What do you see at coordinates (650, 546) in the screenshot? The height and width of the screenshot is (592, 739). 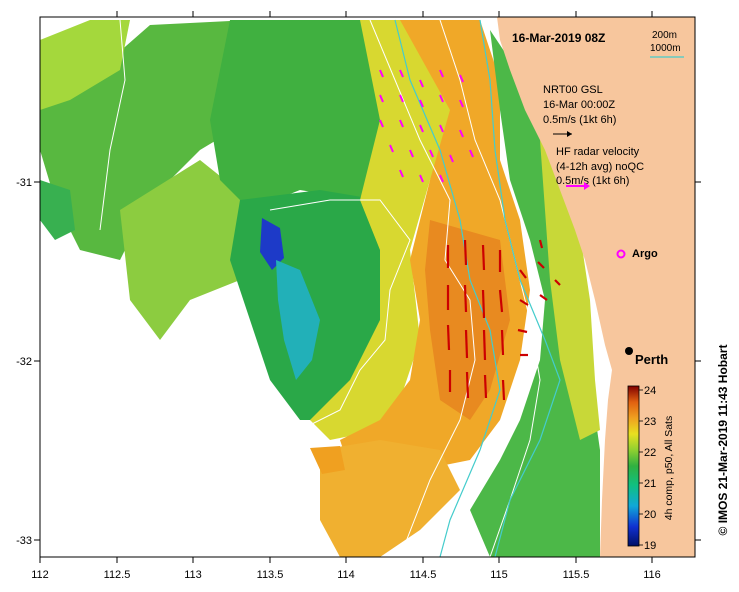 I see `colorbar-tick-label: 19` at bounding box center [650, 546].